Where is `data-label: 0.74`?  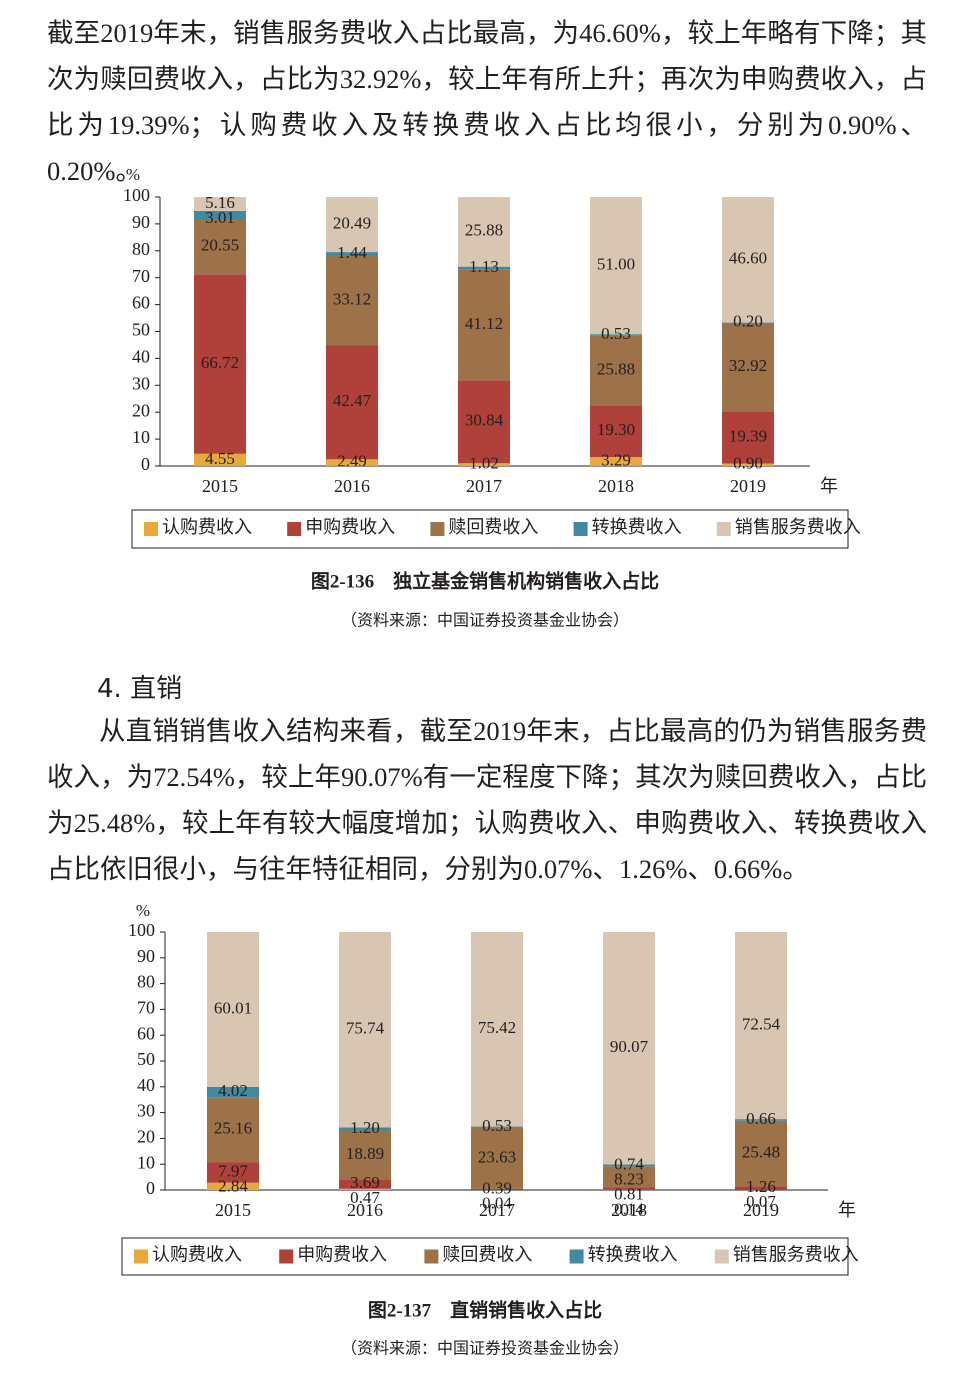
data-label: 0.74 is located at coordinates (629, 1163).